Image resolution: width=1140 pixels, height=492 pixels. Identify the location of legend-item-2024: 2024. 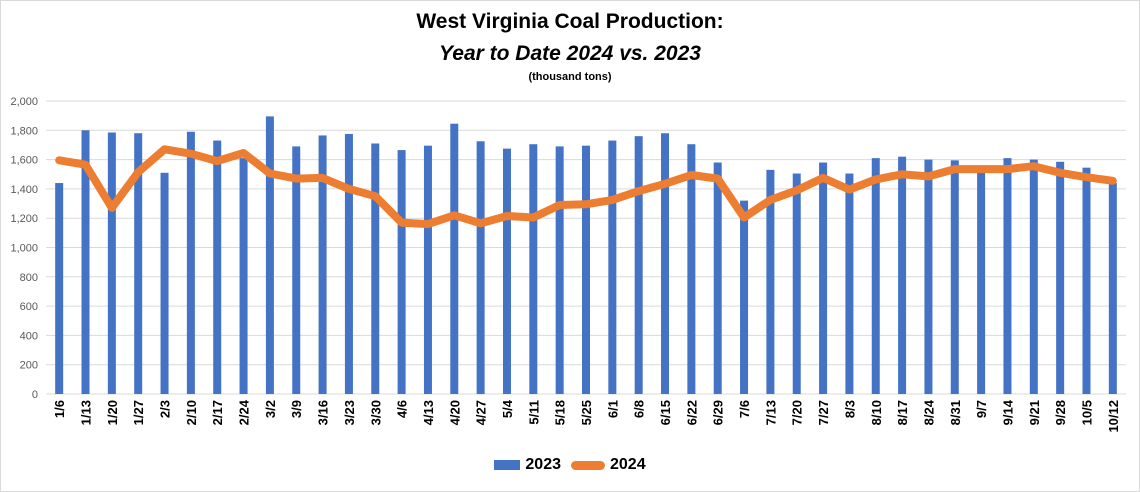
(608, 465).